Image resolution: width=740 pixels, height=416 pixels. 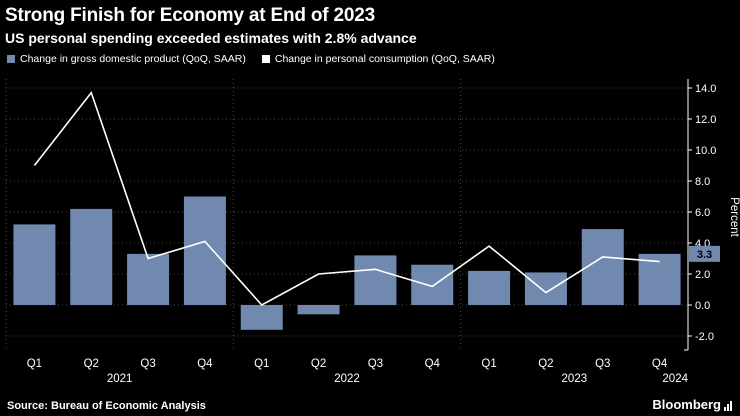 I want to click on last-value-badge, so click(x=704, y=253).